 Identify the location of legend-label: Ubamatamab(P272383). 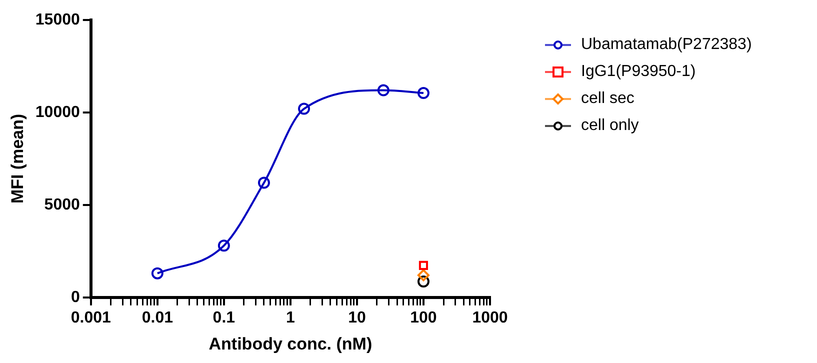
(666, 45).